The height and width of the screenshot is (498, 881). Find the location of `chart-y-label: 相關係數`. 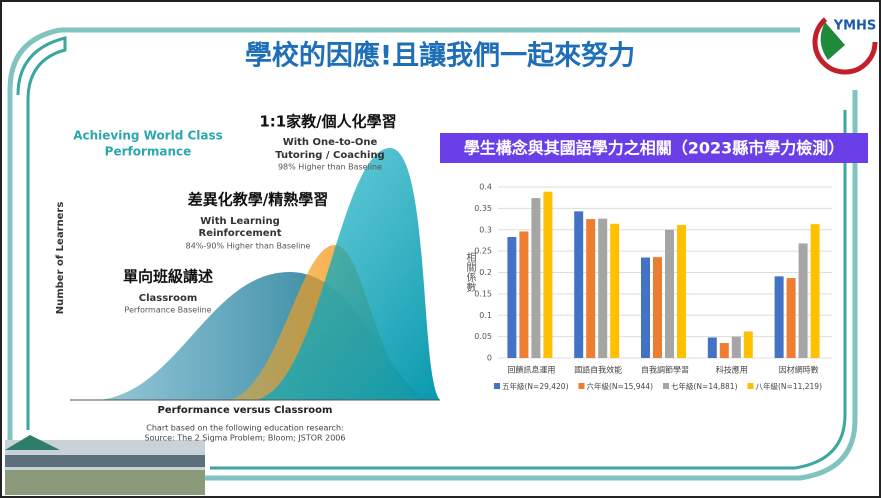

chart-y-label: 相關係數 is located at coordinates (470, 272).